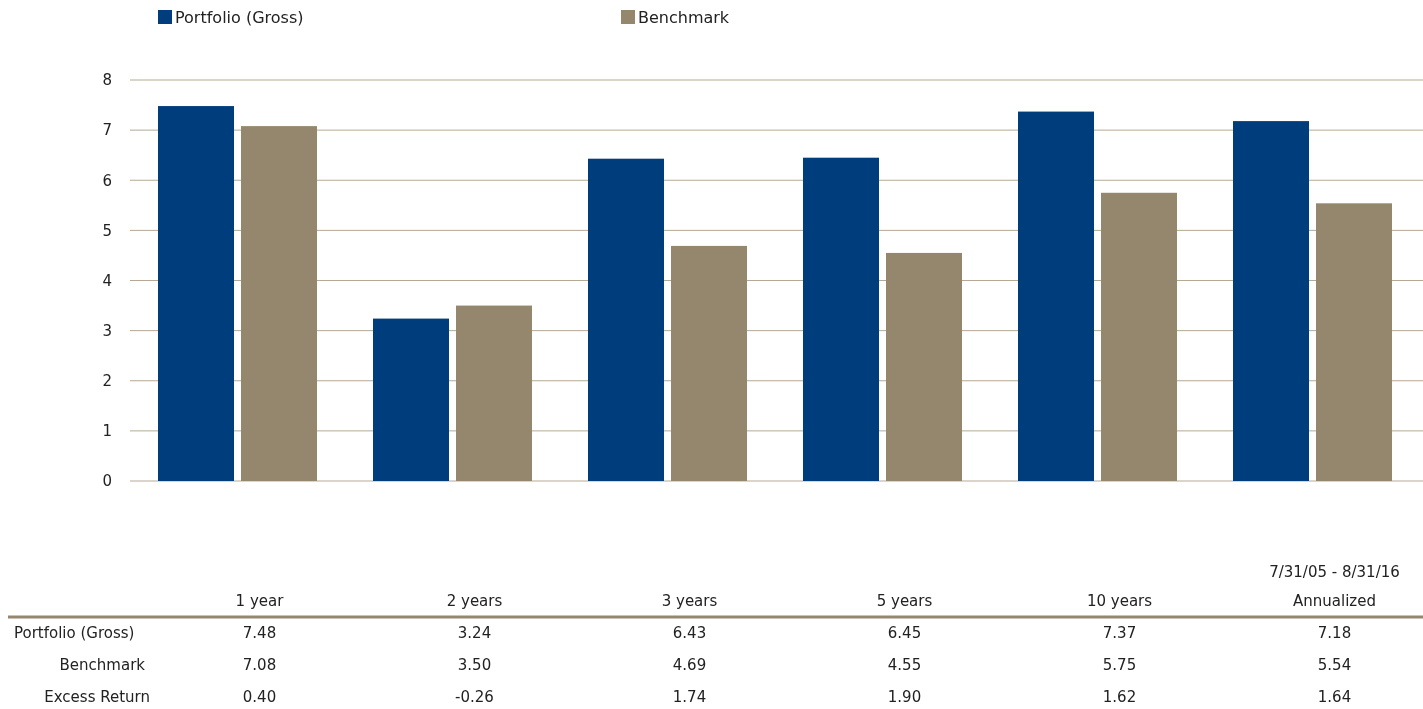  What do you see at coordinates (904, 633) in the screenshot?
I see `data-label: 6.45` at bounding box center [904, 633].